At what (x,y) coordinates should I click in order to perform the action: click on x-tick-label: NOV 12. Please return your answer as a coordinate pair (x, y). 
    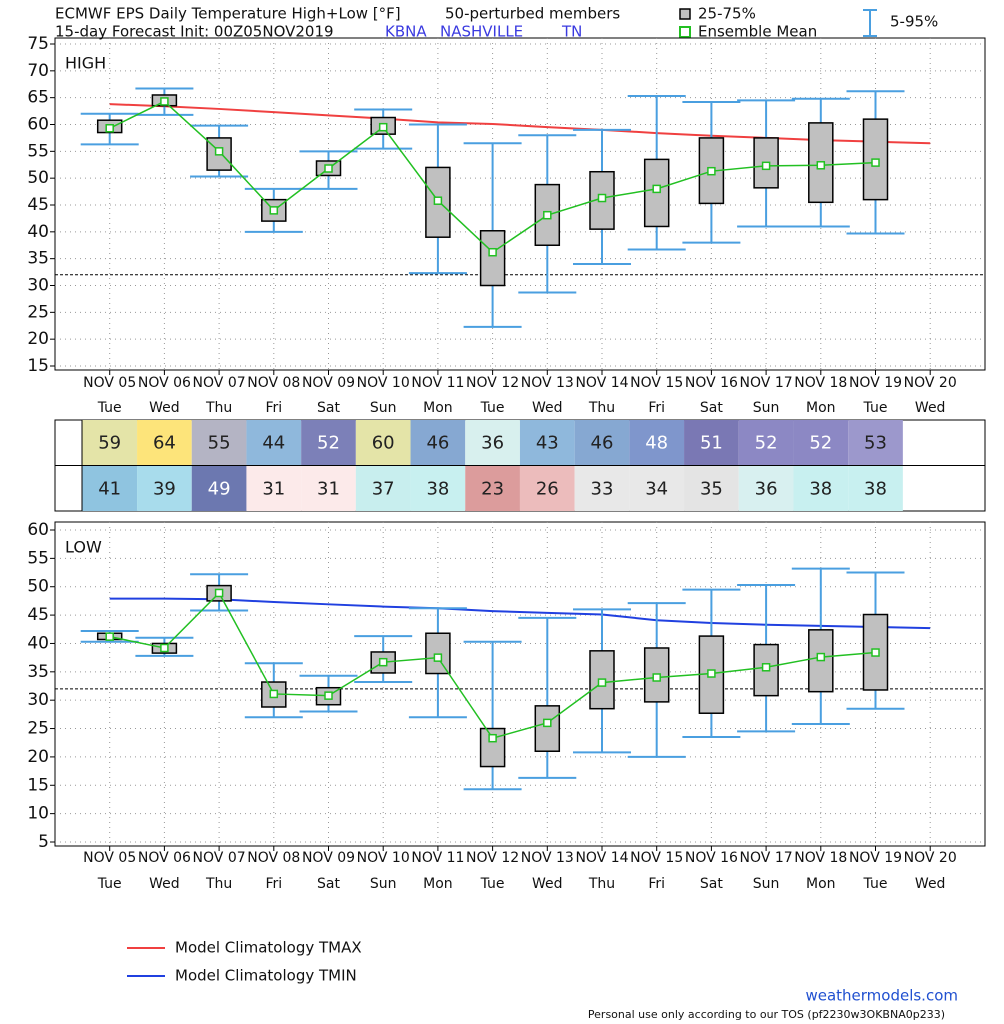
    Looking at the image, I should click on (492, 858).